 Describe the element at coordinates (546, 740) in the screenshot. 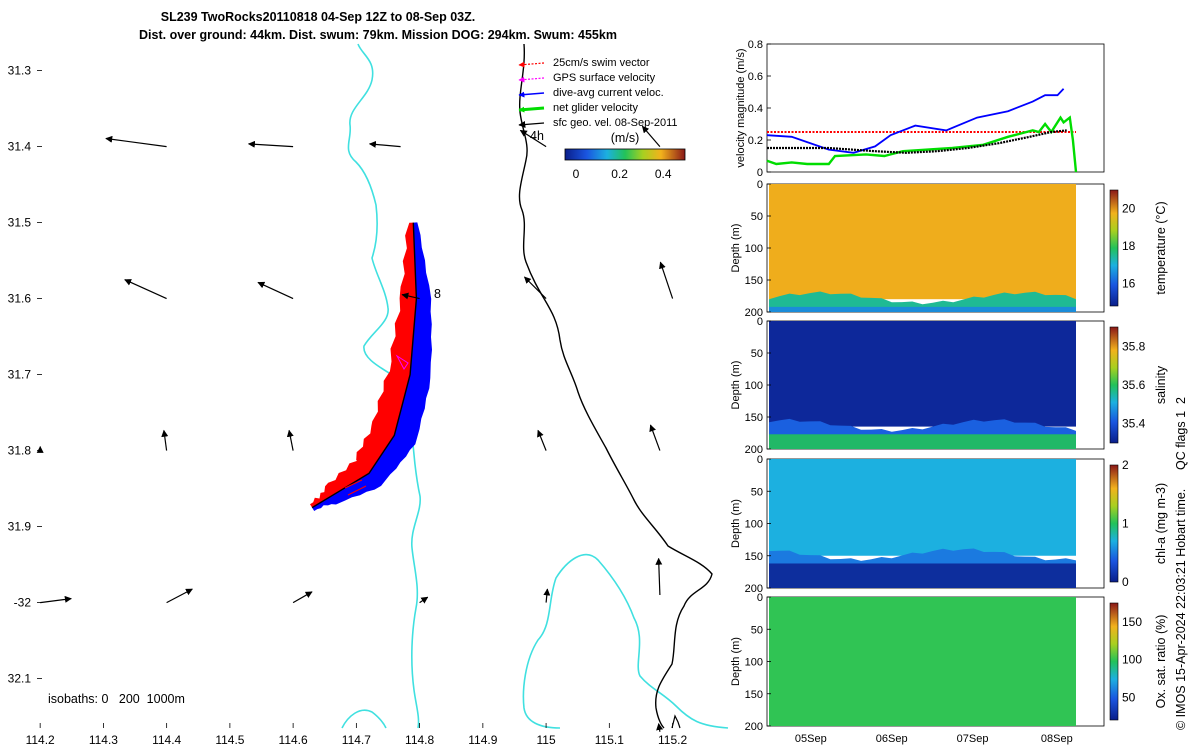

I see `map-x-tick-label: 115` at that location.